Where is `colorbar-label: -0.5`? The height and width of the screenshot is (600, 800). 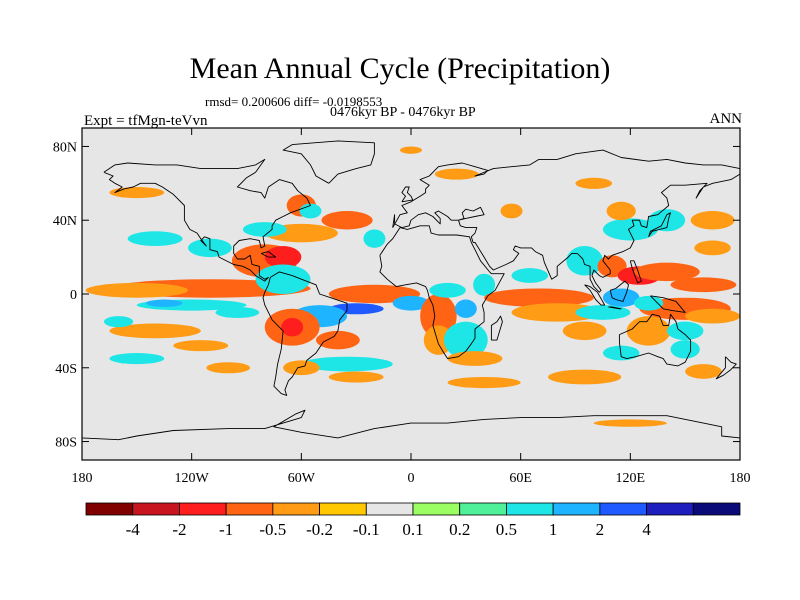 colorbar-label: -0.5 is located at coordinates (272, 529).